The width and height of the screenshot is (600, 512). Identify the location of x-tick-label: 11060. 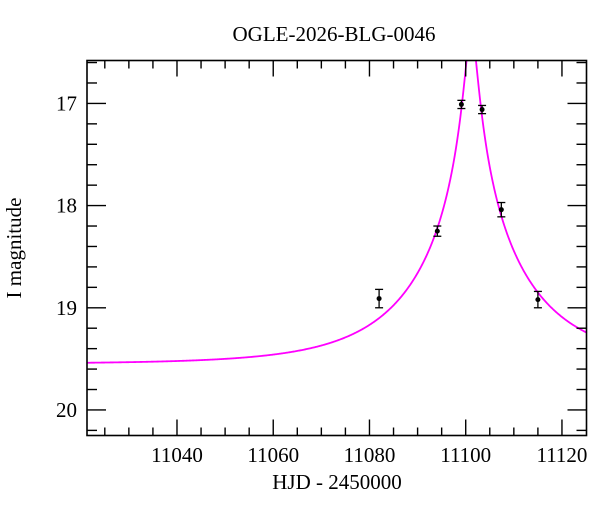
(273, 455).